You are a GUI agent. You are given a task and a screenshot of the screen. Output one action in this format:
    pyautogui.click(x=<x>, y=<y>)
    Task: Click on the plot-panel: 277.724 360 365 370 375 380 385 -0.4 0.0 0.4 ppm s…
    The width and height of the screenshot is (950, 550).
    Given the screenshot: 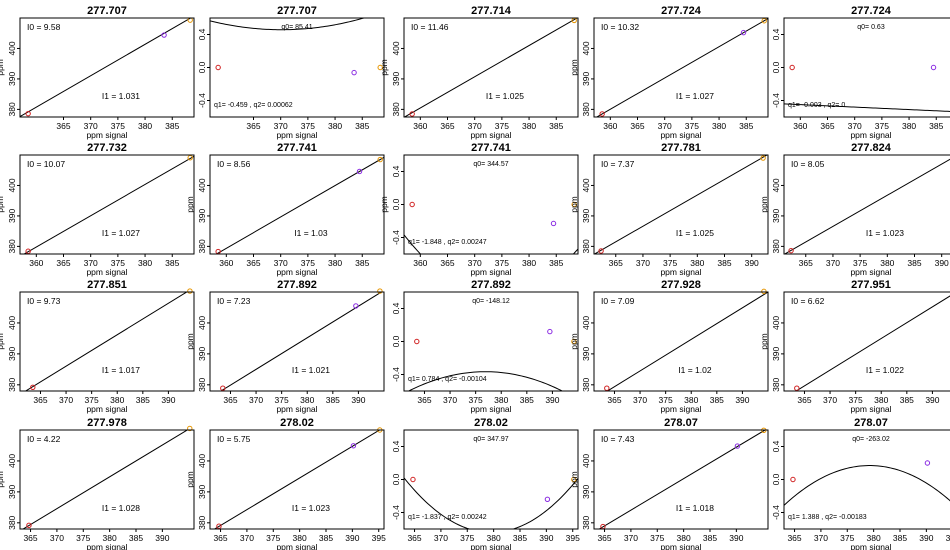 What is the action you would take?
    pyautogui.click(x=860, y=72)
    